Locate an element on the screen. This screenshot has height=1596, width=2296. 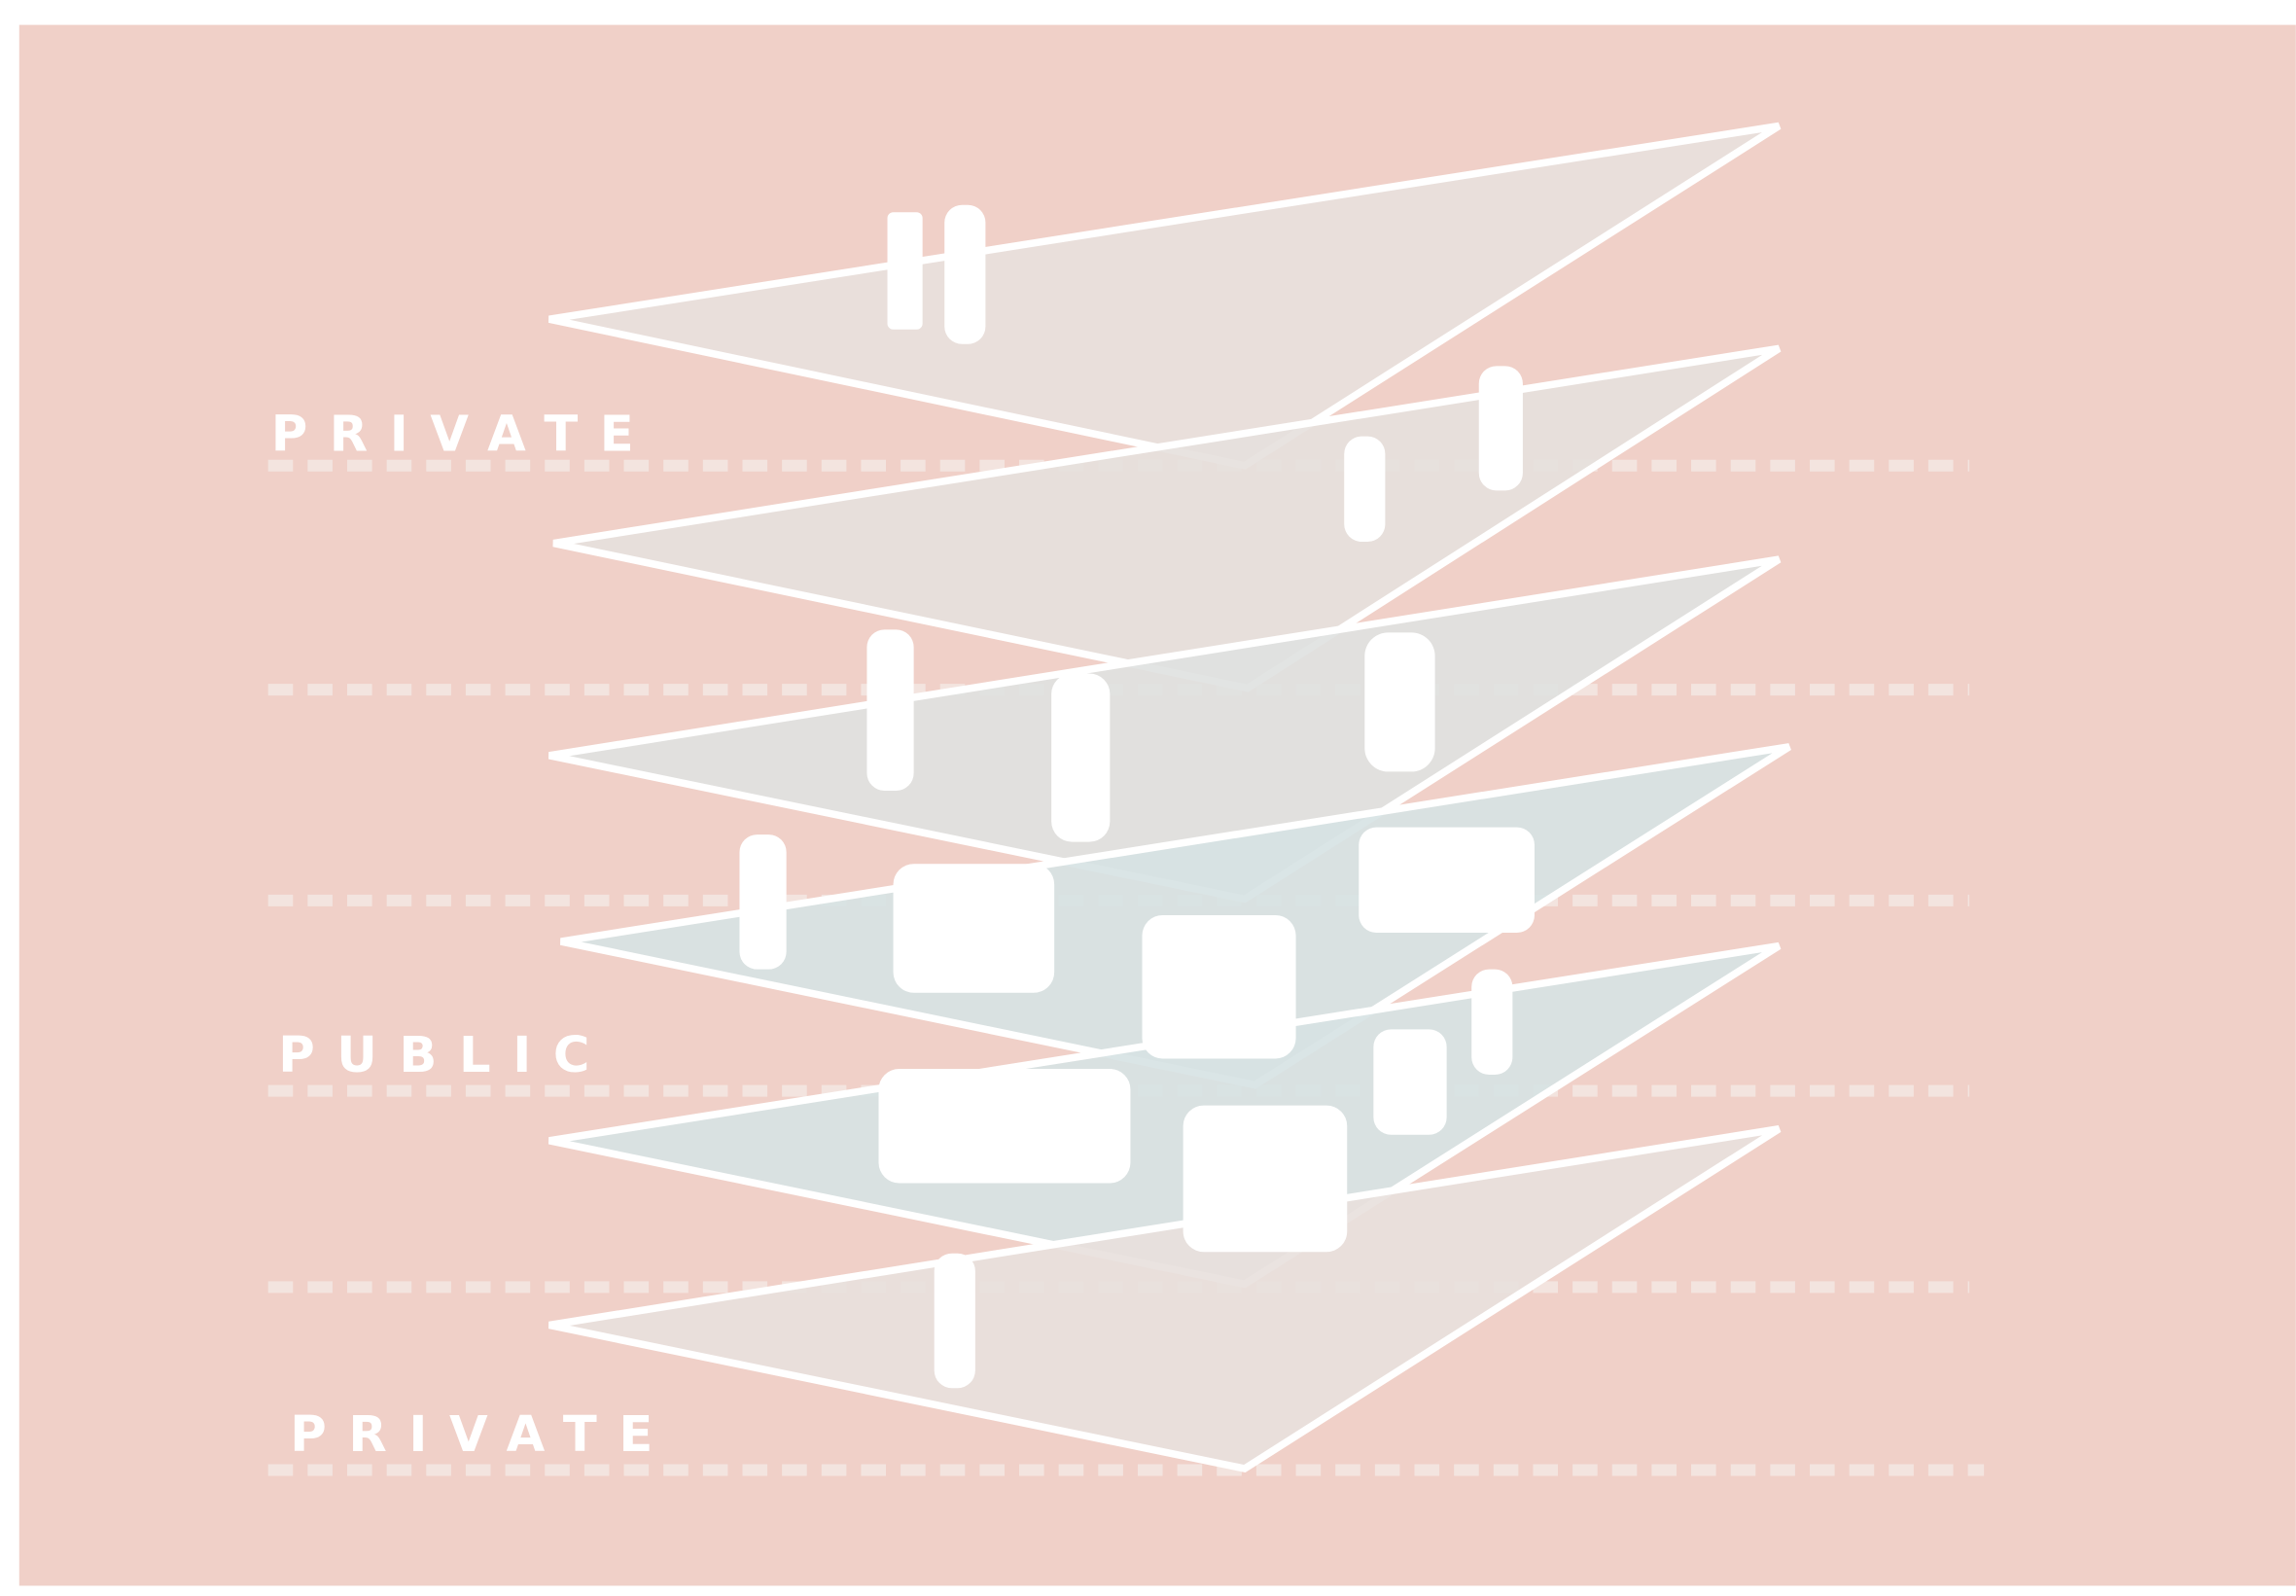
easel is located at coordinates (905, 271).